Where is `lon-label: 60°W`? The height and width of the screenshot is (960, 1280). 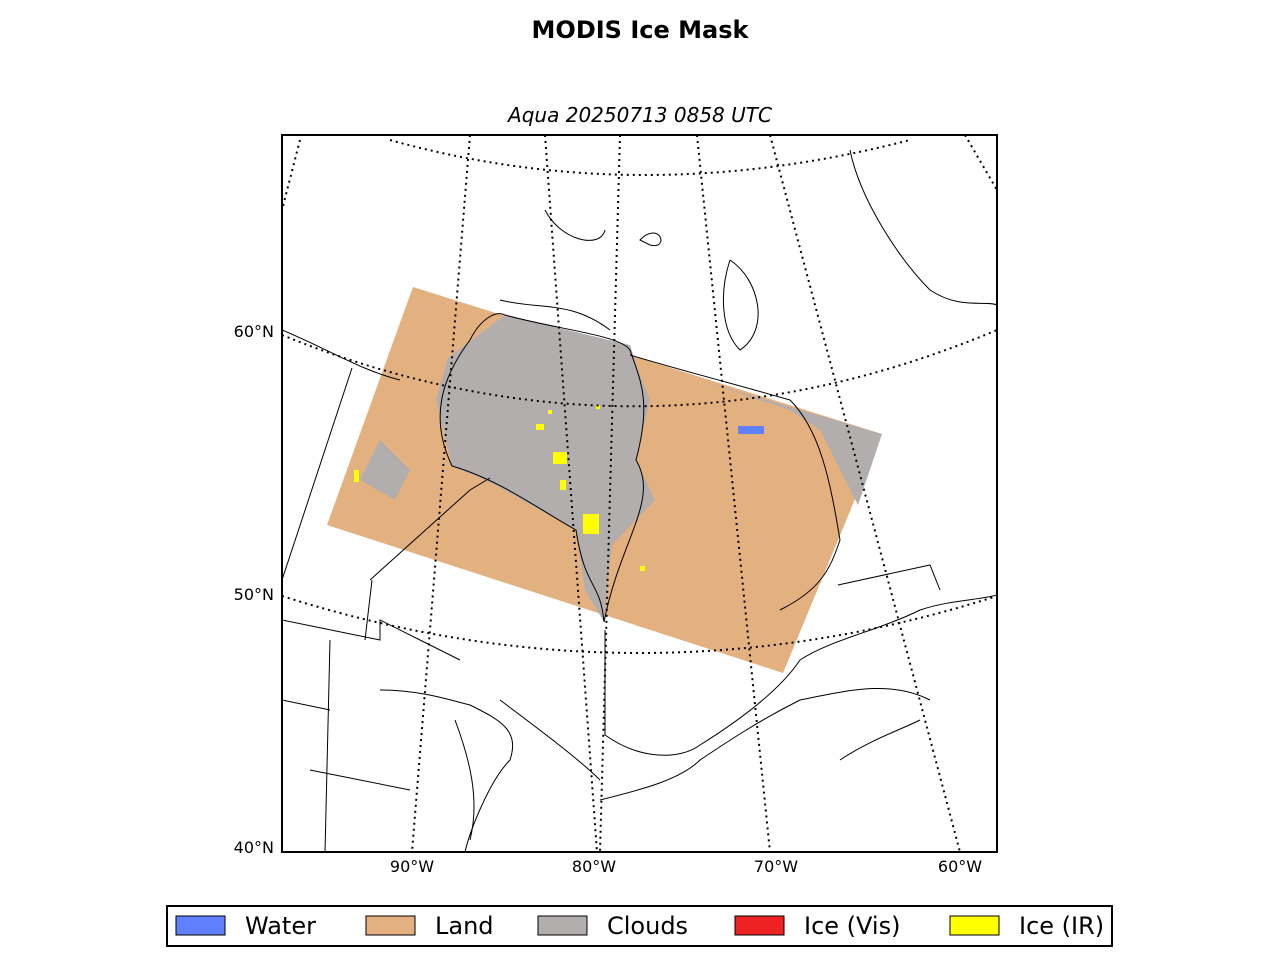
lon-label: 60°W is located at coordinates (960, 866).